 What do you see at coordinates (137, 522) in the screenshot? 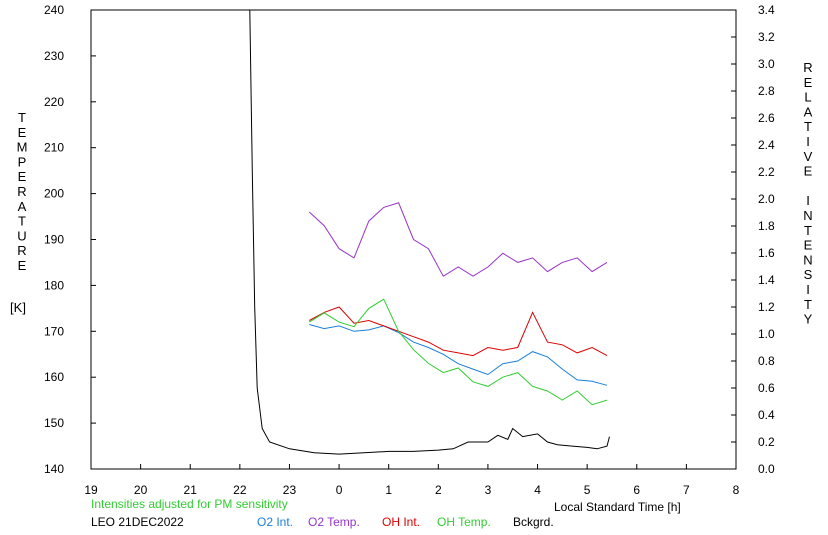
I see `station-date-label: LEO 21DEC2022` at bounding box center [137, 522].